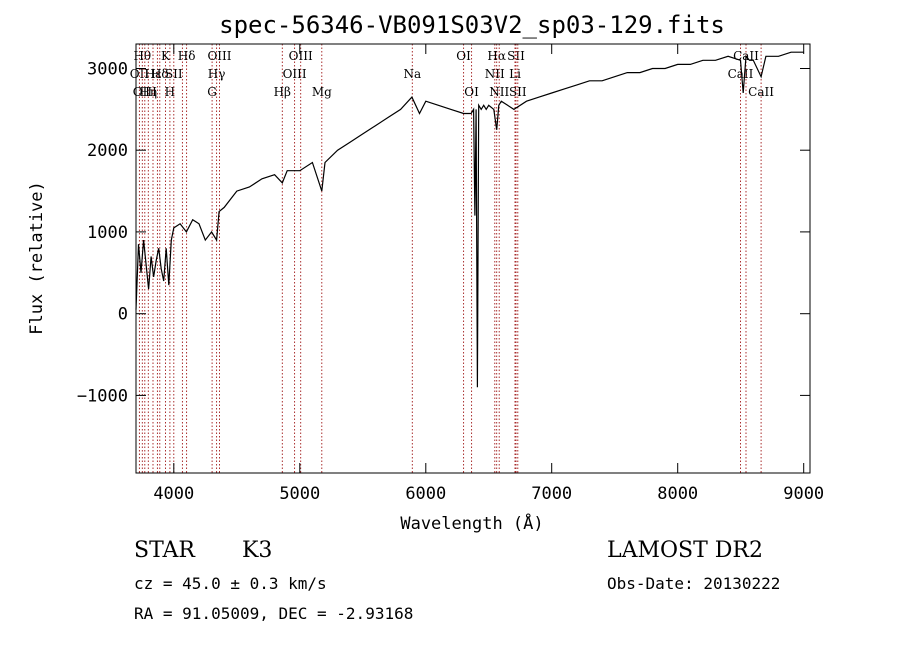 The height and width of the screenshot is (649, 900). I want to click on marker-label: K, so click(166, 56).